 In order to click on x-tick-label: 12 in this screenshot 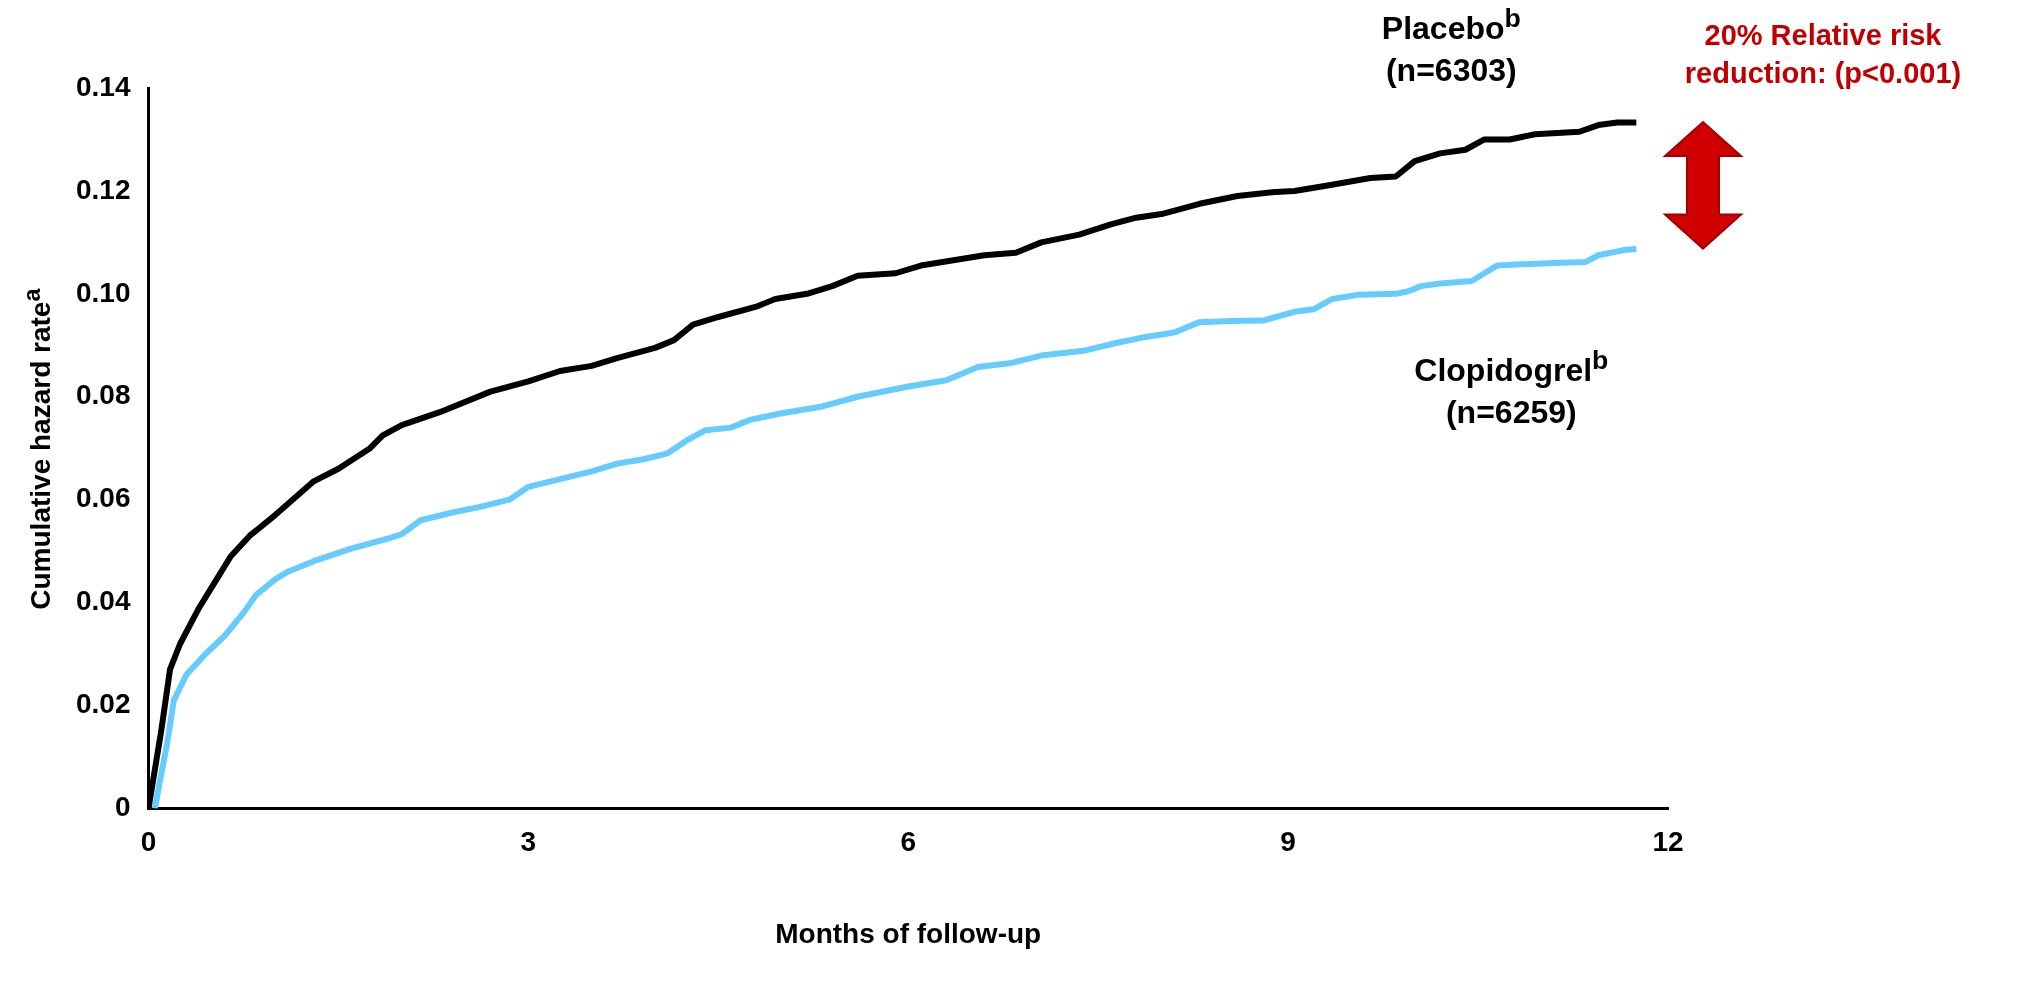, I will do `click(1668, 841)`.